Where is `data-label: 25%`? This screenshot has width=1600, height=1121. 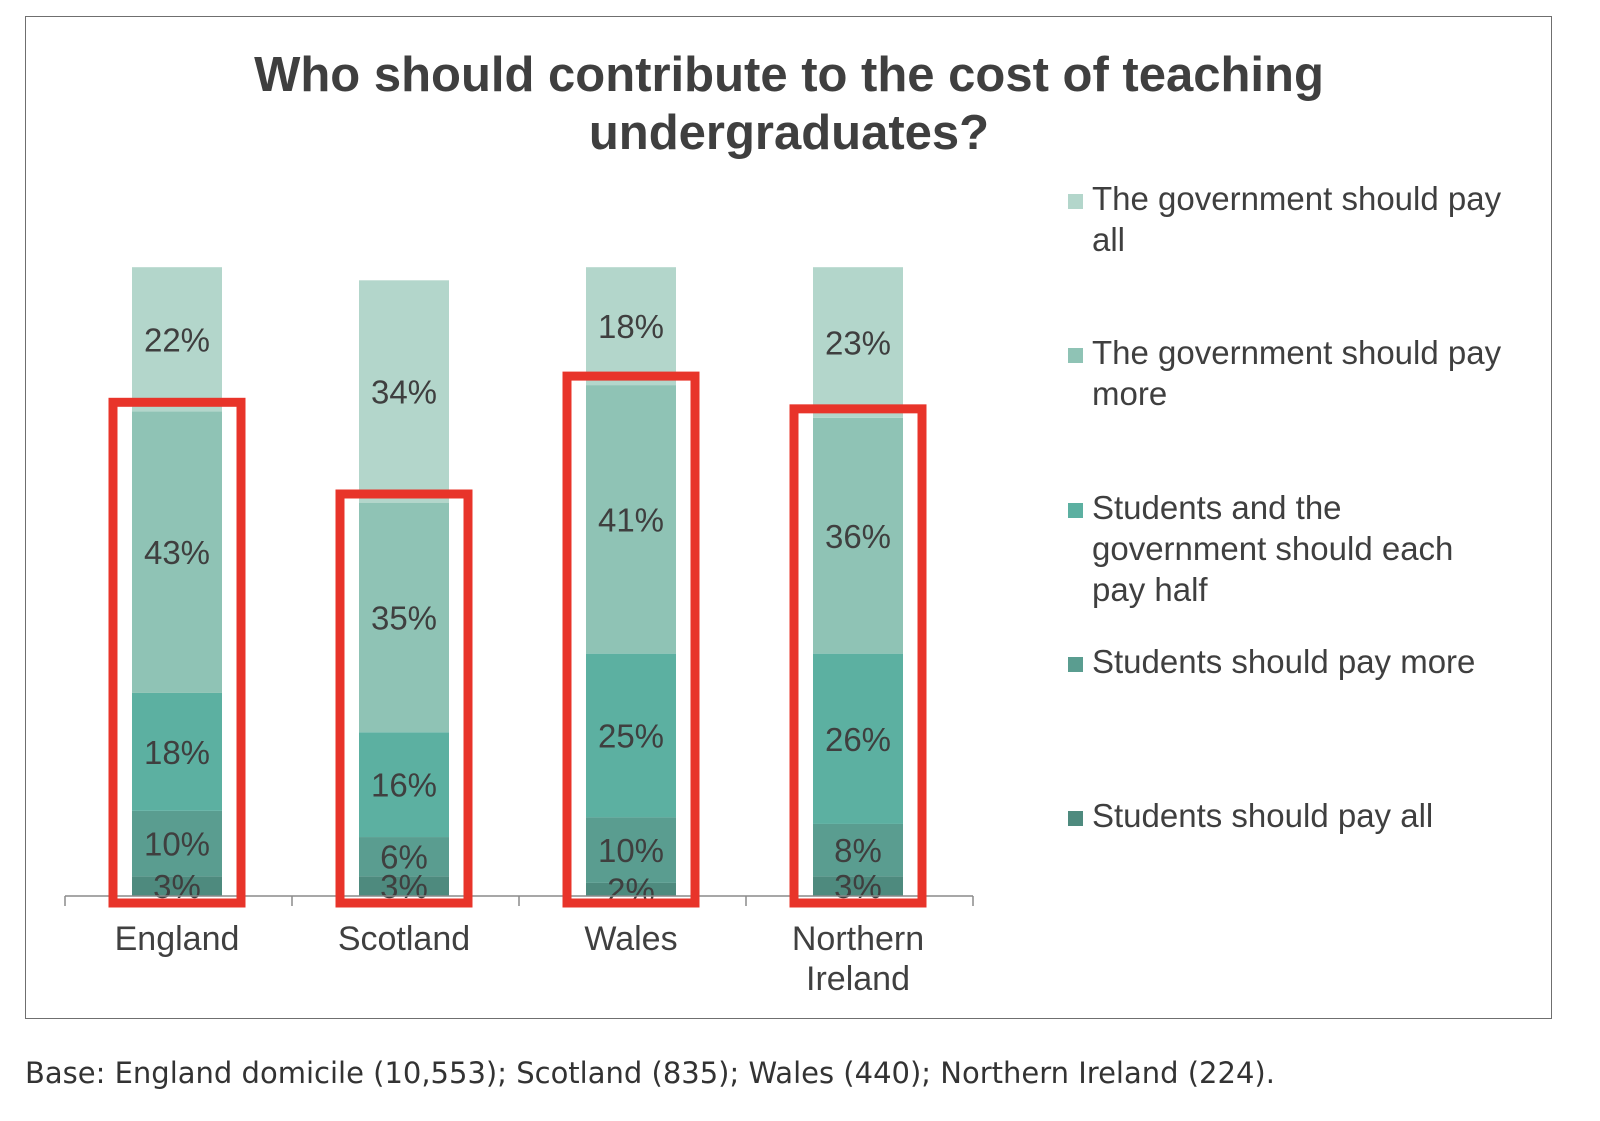
data-label: 25% is located at coordinates (631, 736).